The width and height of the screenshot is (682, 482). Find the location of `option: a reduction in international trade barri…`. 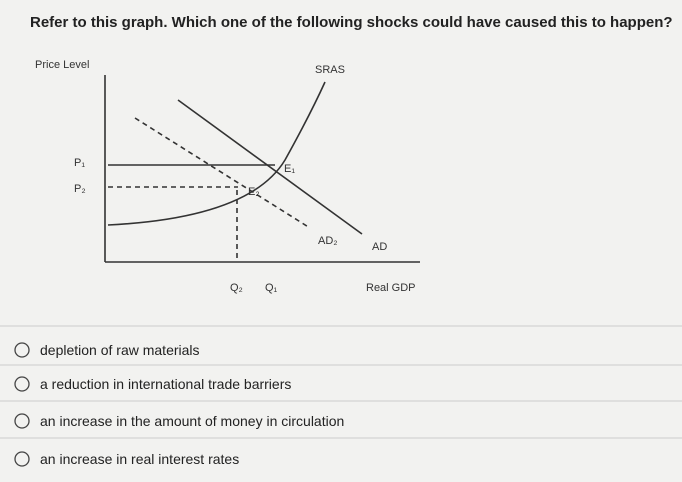

option: a reduction in international trade barri… is located at coordinates (152, 384).